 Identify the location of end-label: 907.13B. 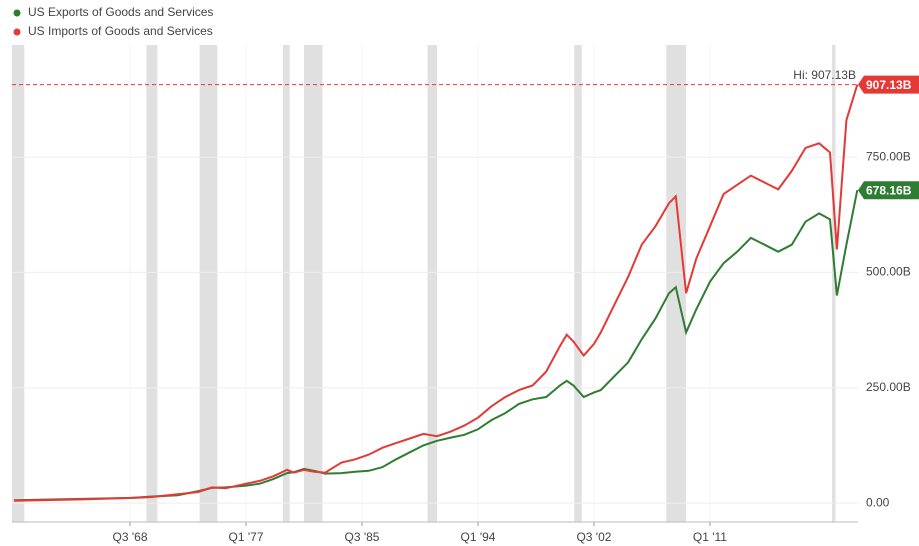
(889, 85).